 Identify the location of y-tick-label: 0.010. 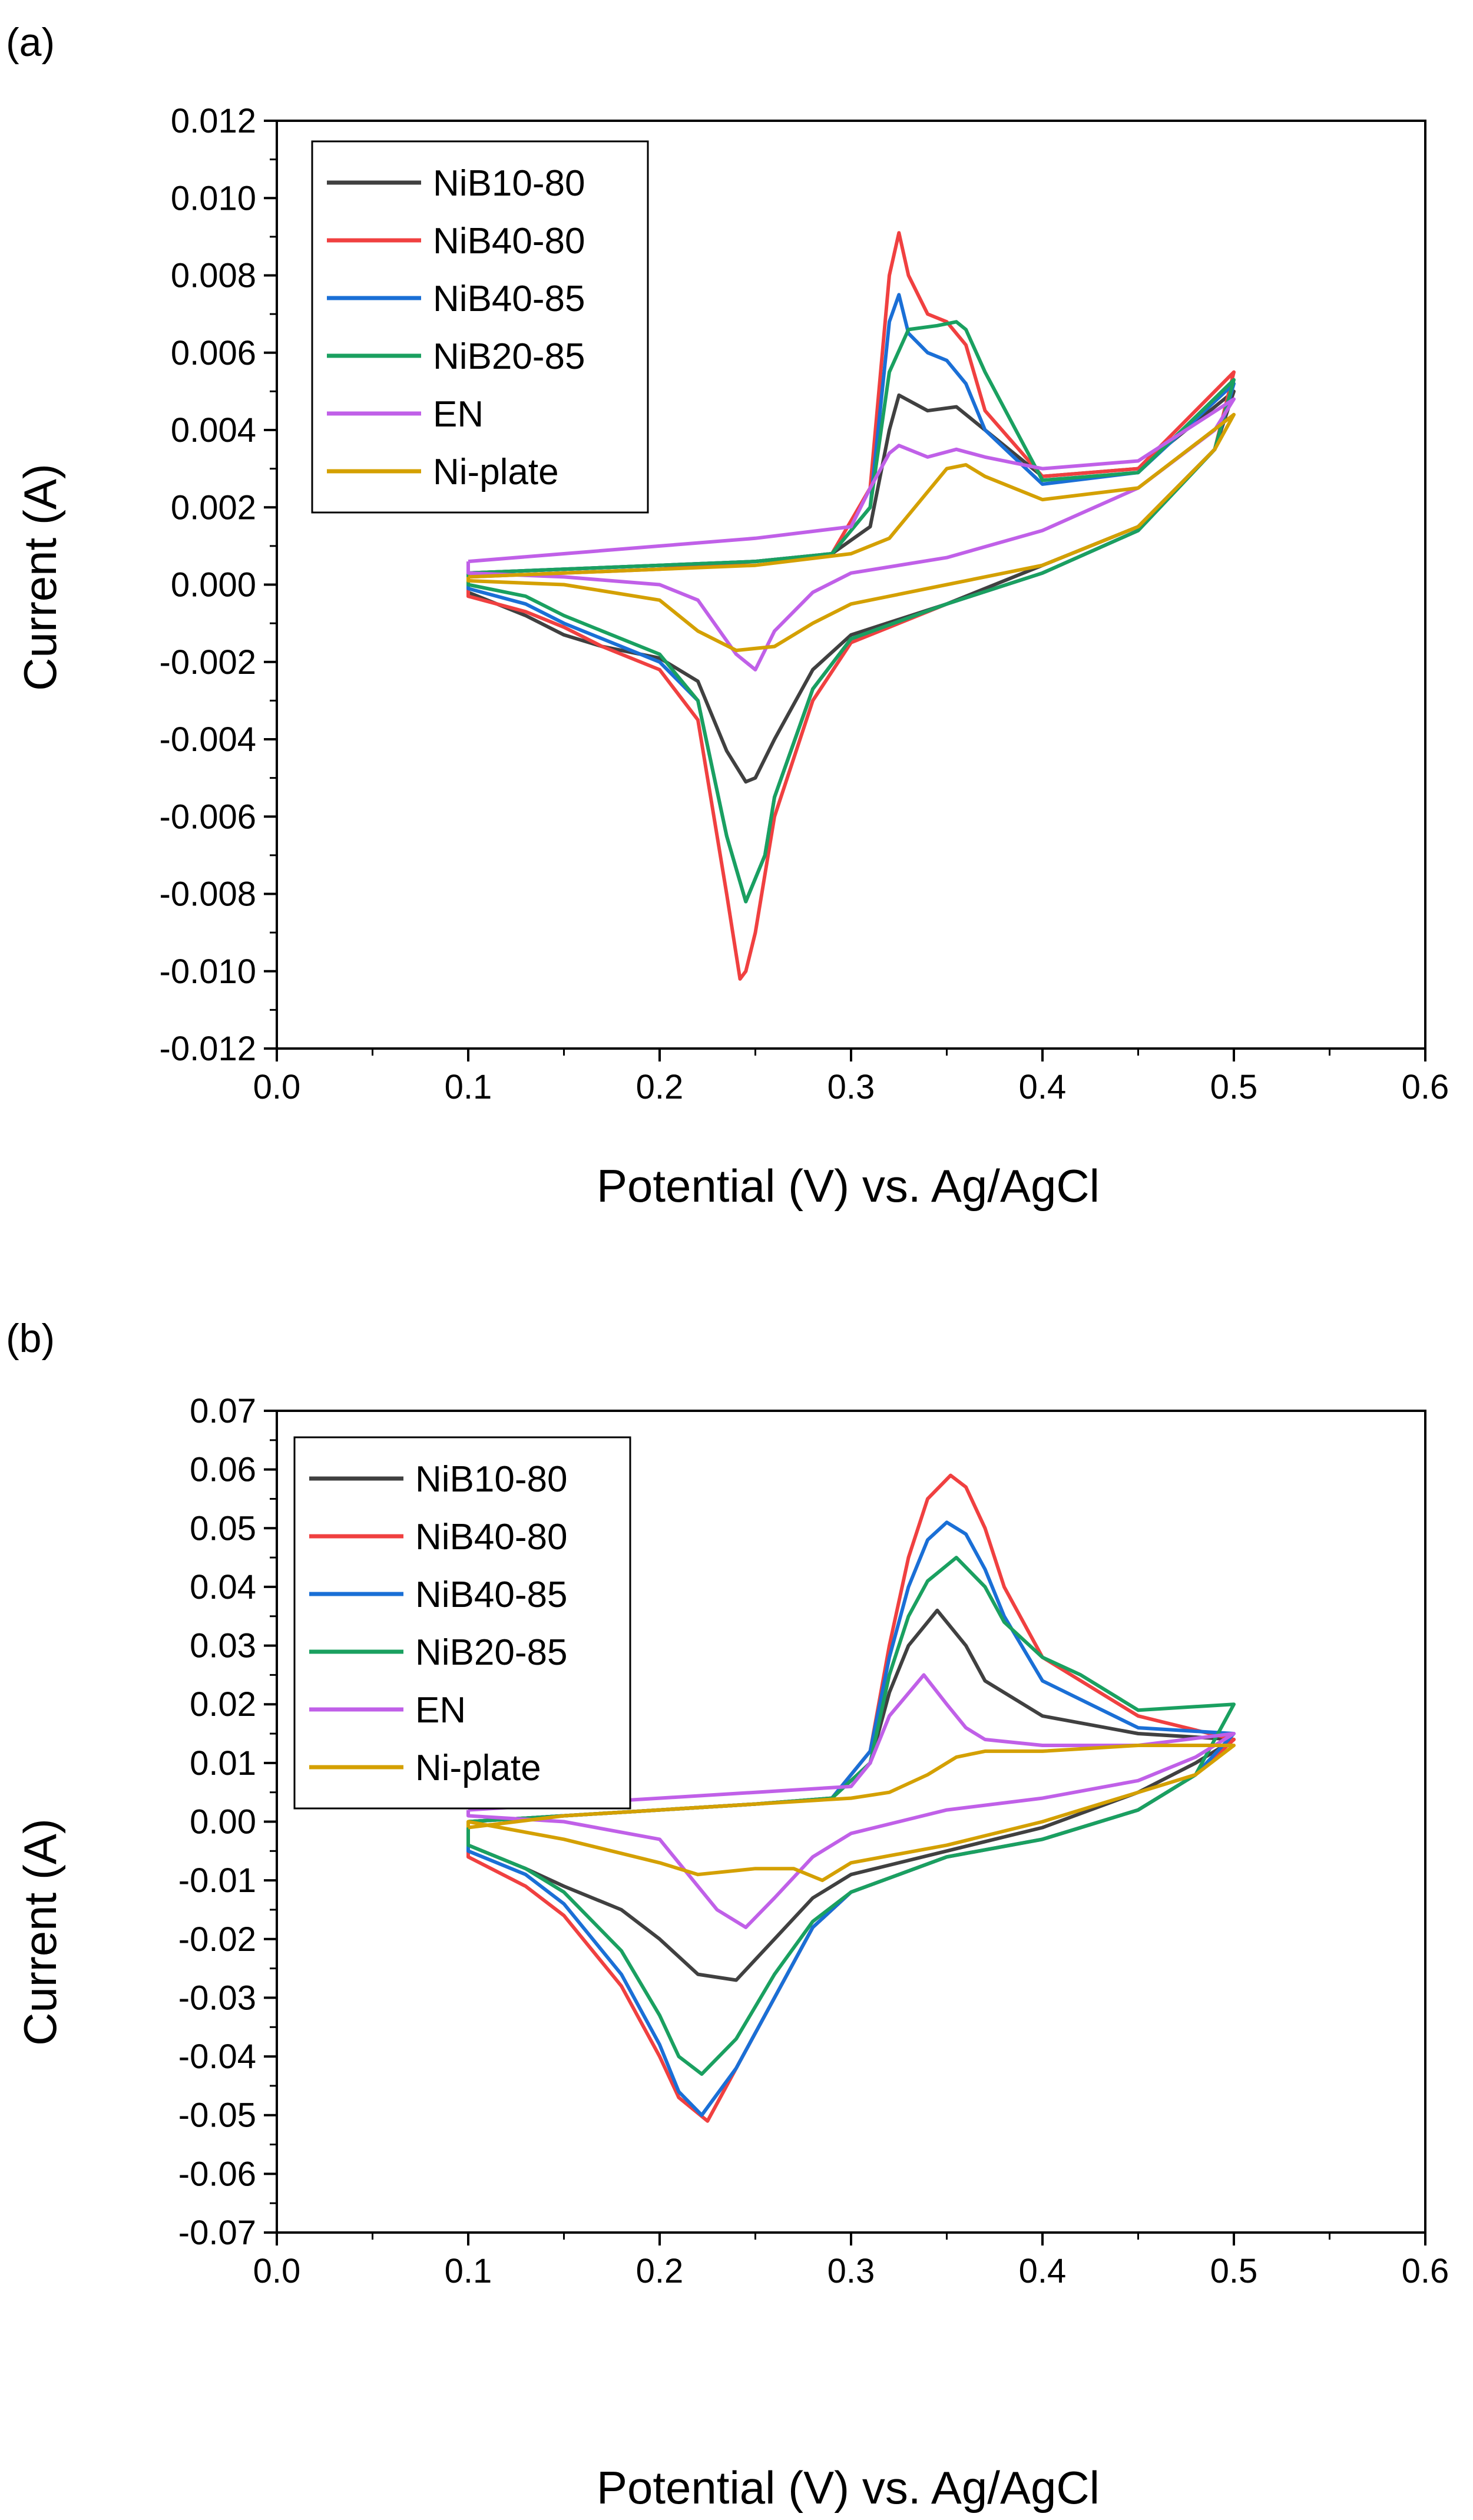
(213, 198).